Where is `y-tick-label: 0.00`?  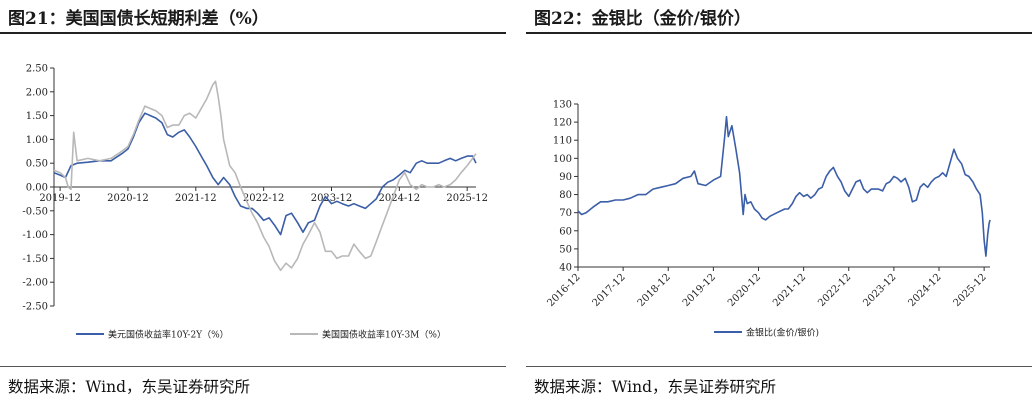 y-tick-label: 0.00 is located at coordinates (37, 188).